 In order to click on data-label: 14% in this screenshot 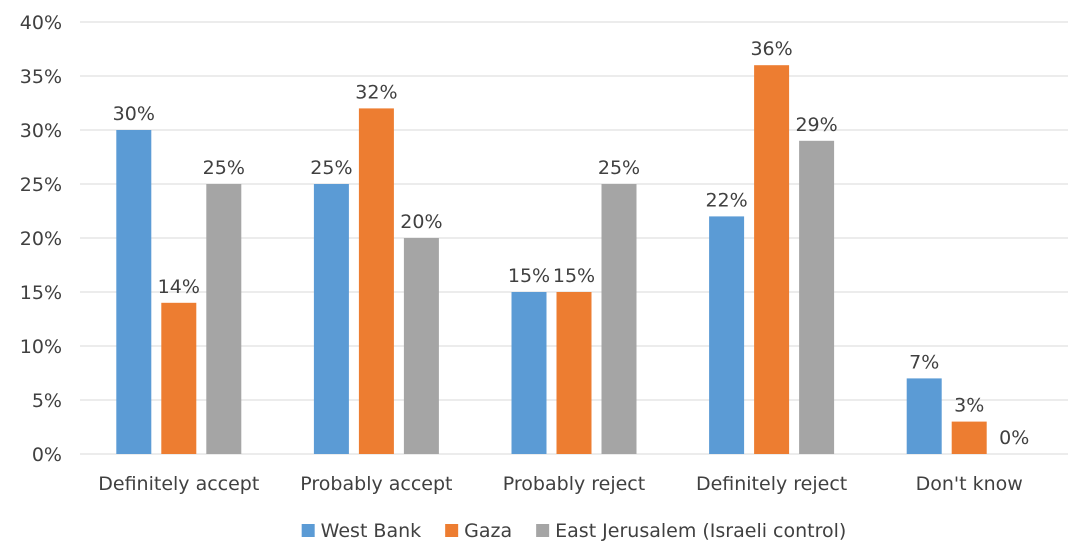, I will do `click(179, 287)`.